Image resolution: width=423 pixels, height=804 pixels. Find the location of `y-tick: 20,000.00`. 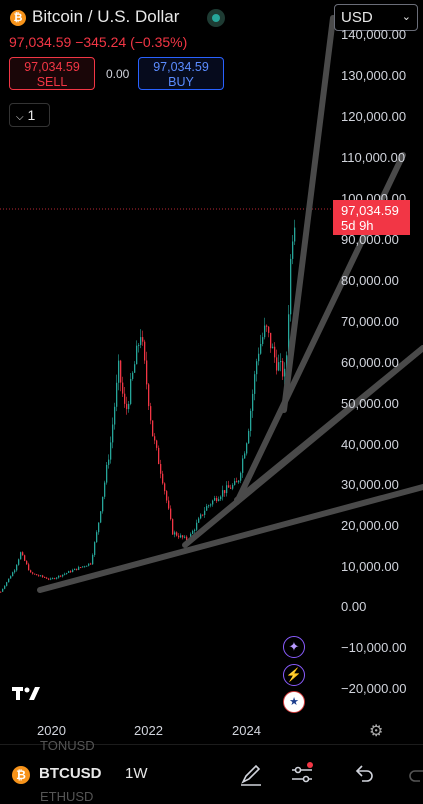

y-tick: 20,000.00 is located at coordinates (370, 525).